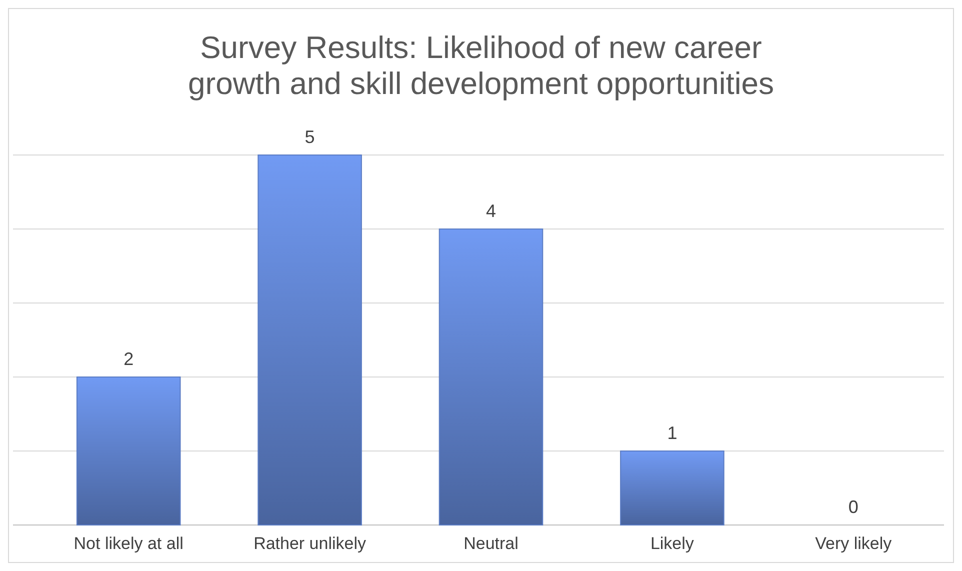 This screenshot has height=571, width=962. I want to click on data-label: 1, so click(672, 433).